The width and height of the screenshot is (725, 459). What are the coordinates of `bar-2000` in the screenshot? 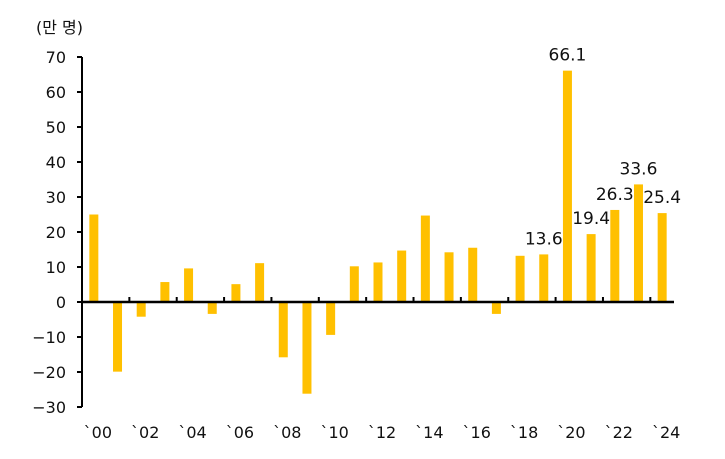 It's located at (94, 258).